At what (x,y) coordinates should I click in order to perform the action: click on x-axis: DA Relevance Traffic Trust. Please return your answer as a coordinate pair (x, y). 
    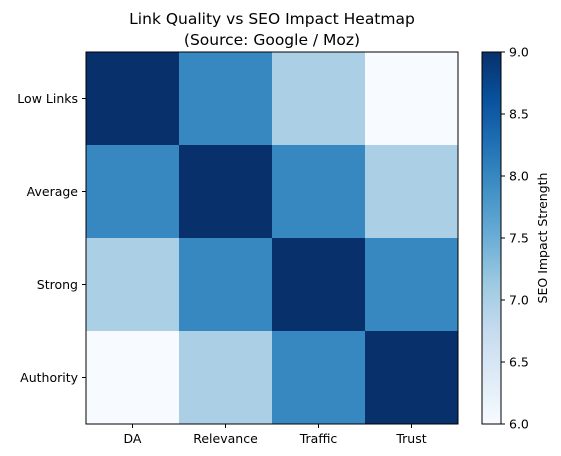
    Looking at the image, I should click on (275, 435).